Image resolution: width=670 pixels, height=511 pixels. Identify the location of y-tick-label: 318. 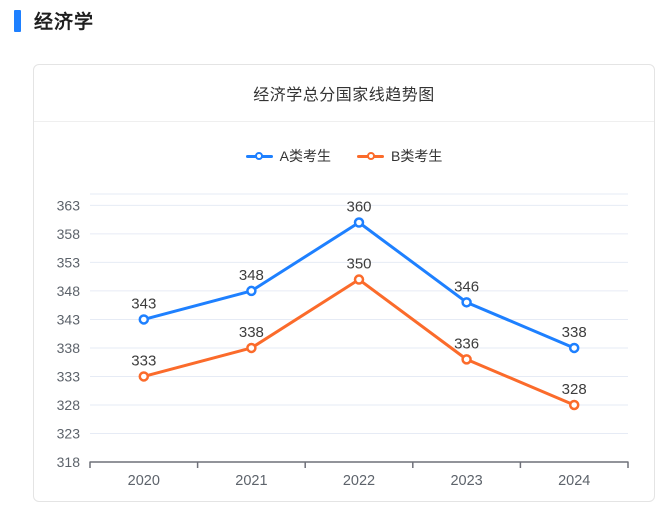
(69, 462).